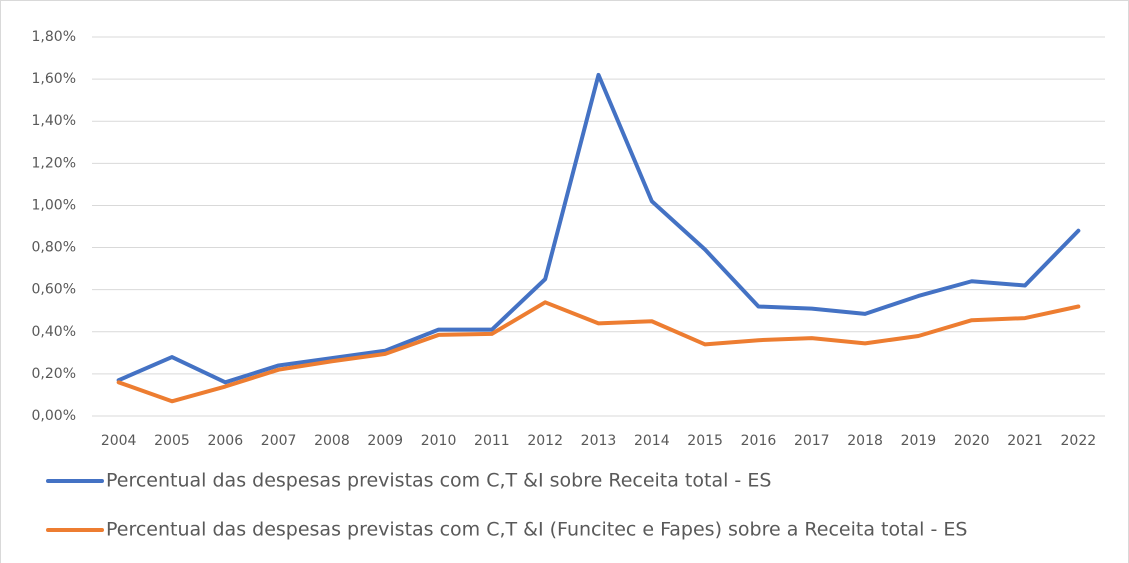 Image resolution: width=1129 pixels, height=563 pixels. What do you see at coordinates (972, 441) in the screenshot?
I see `x-tick-label: 2020` at bounding box center [972, 441].